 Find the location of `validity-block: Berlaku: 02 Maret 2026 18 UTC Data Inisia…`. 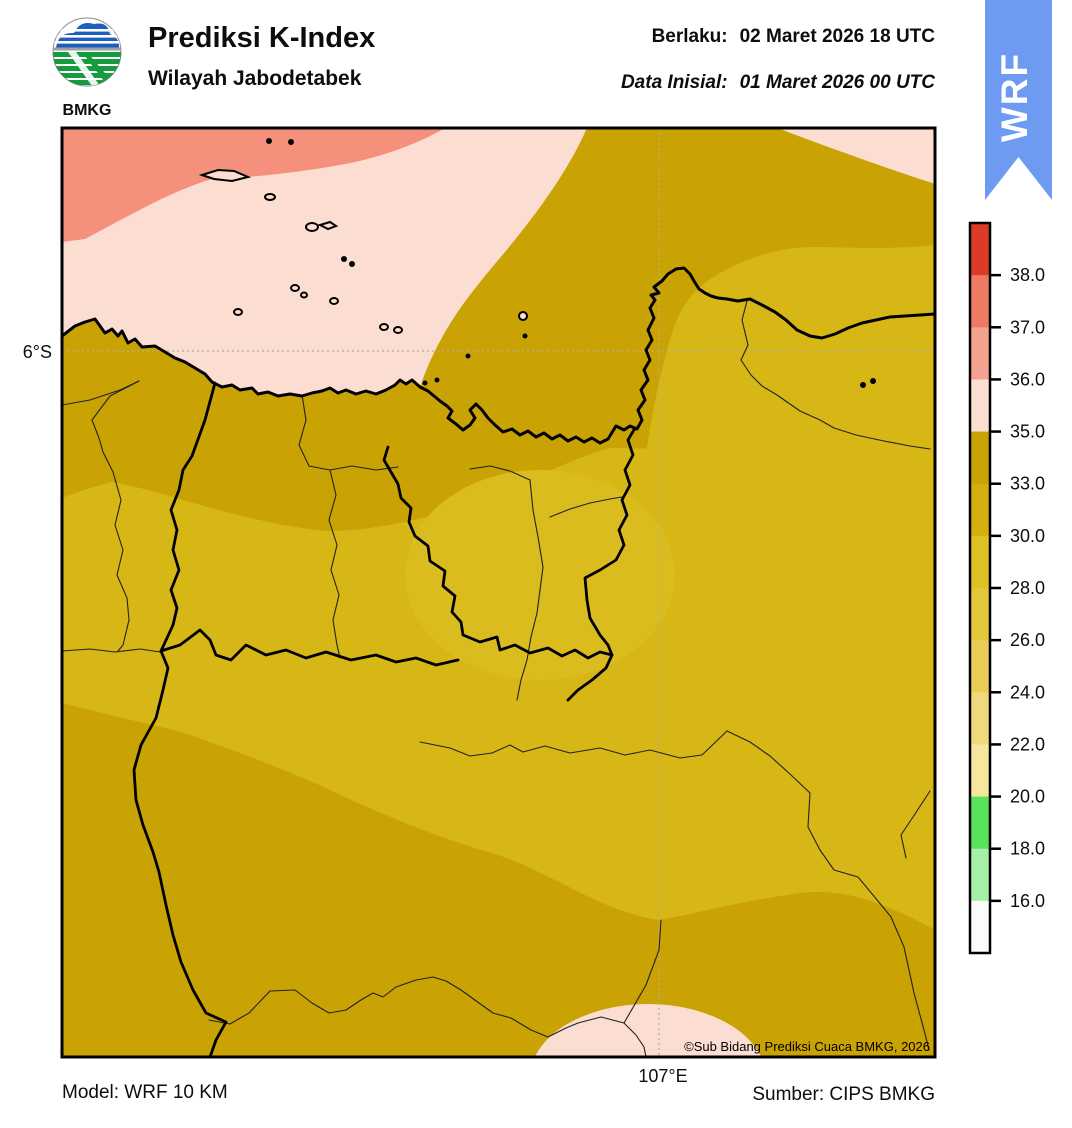

validity-block: Berlaku: 02 Maret 2026 18 UTC Data Inisia… is located at coordinates (778, 60).